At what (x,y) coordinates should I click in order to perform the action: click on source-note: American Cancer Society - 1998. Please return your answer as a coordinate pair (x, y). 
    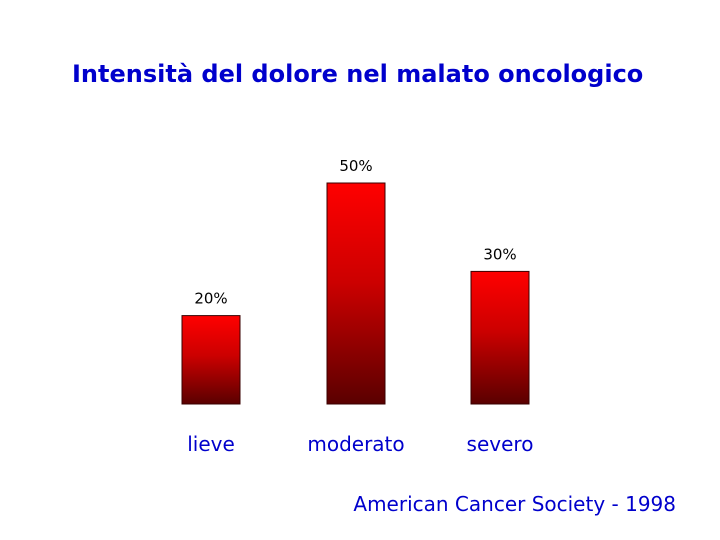
    Looking at the image, I should click on (514, 504).